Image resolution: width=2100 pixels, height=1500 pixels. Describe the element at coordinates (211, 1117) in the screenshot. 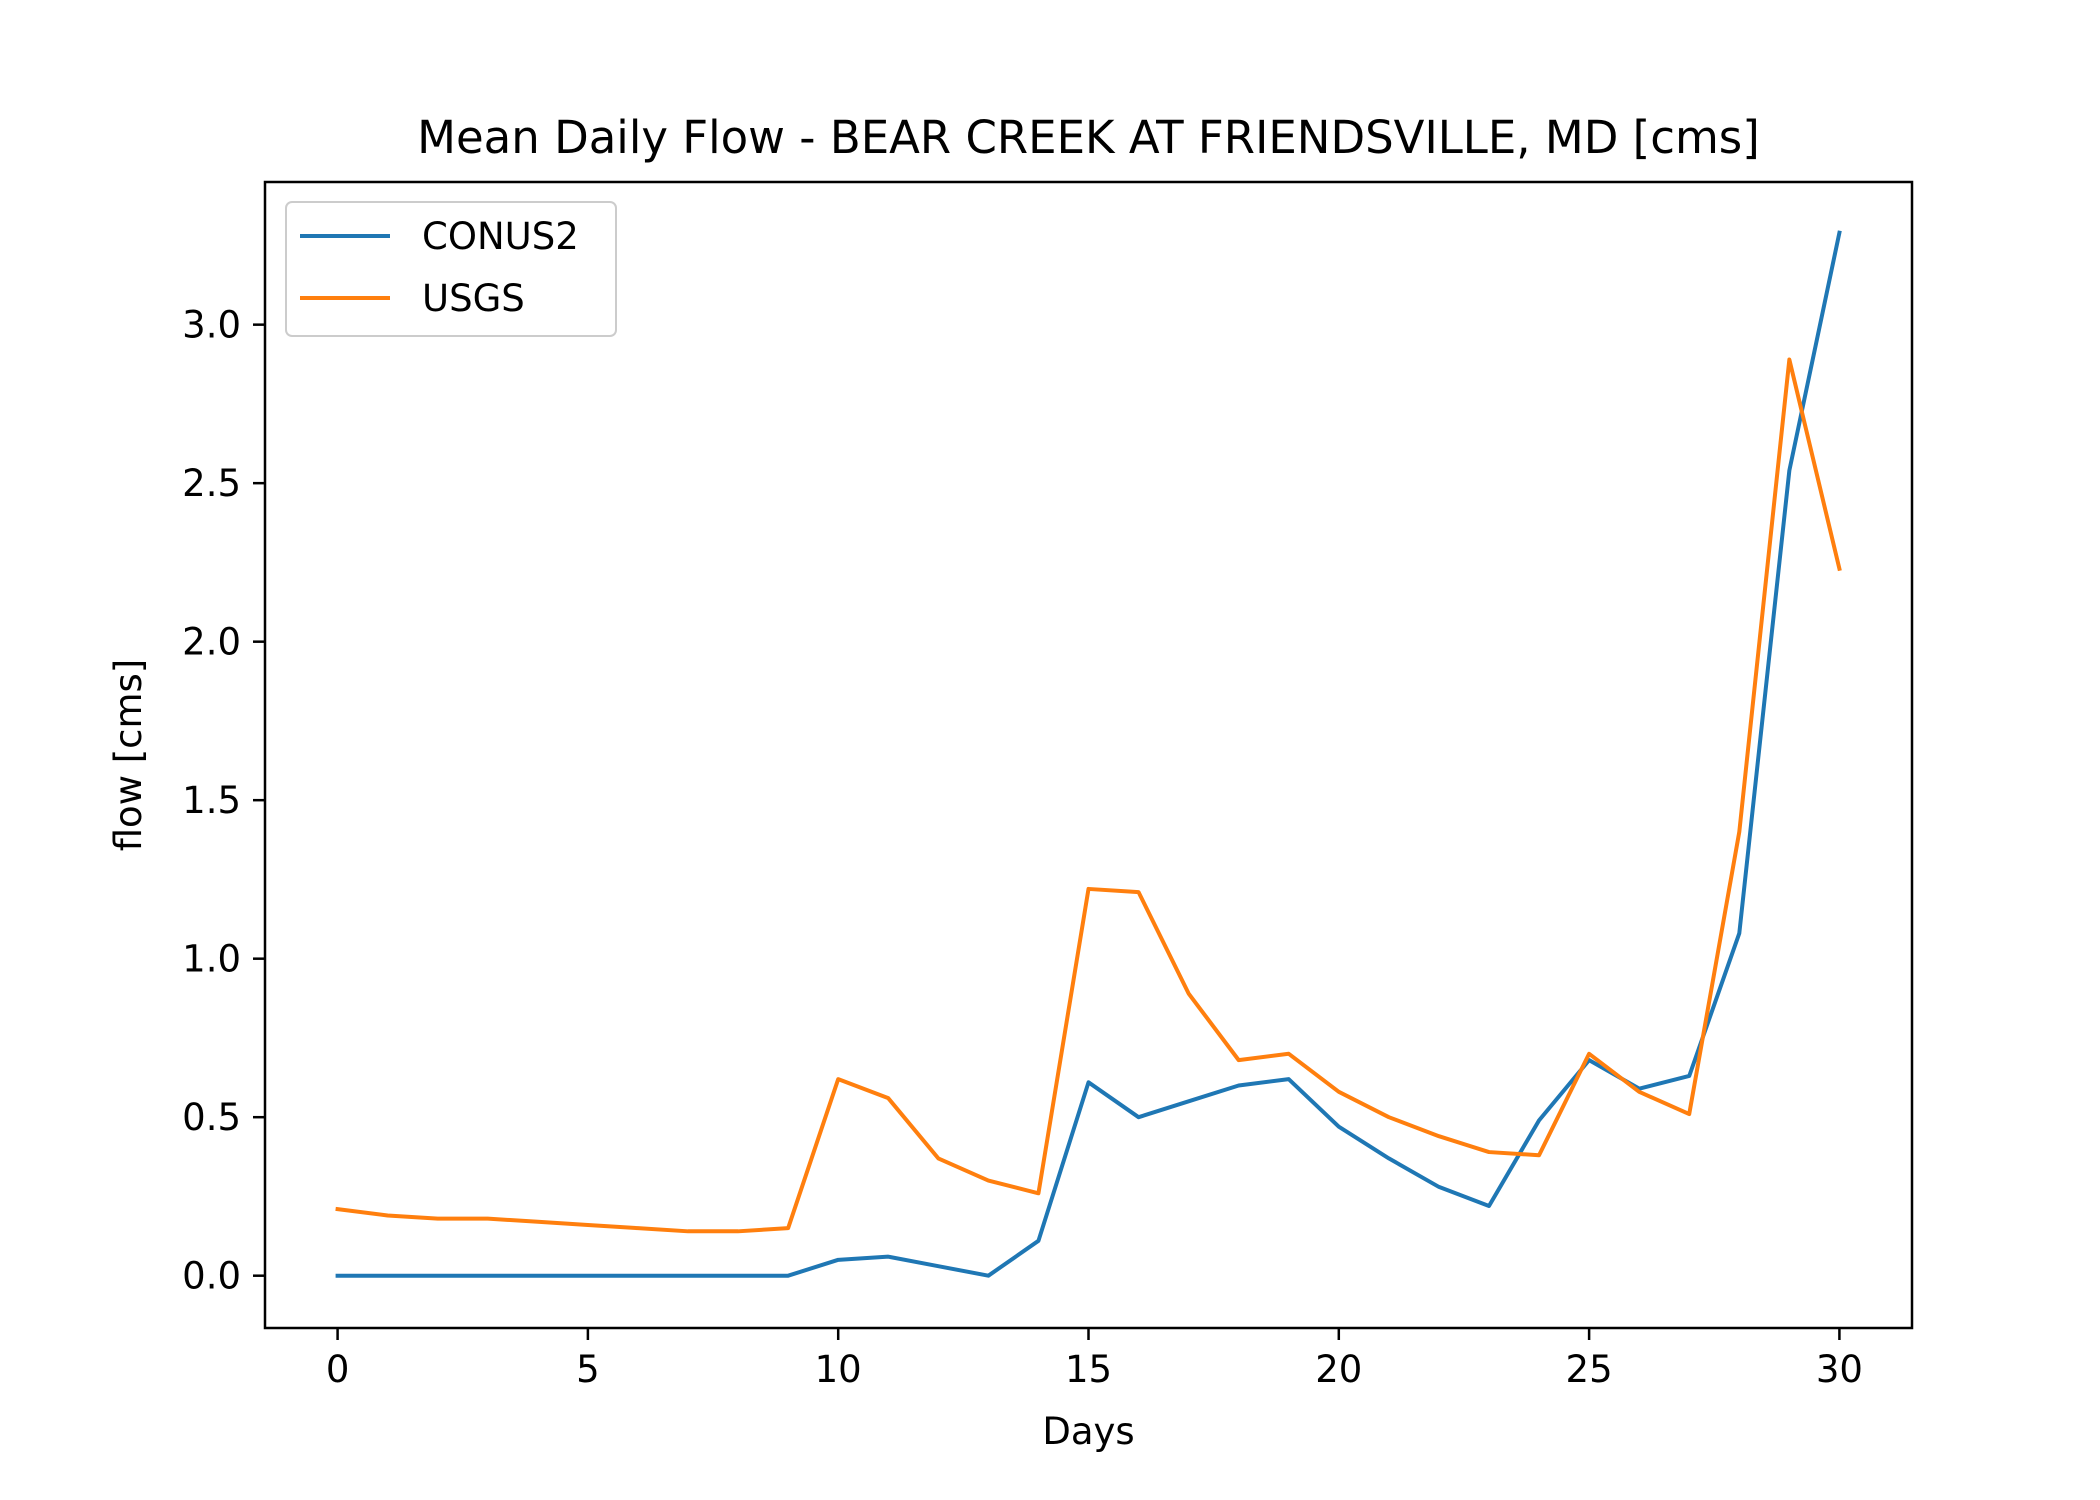

I see `y-tick-label: 0.5` at that location.